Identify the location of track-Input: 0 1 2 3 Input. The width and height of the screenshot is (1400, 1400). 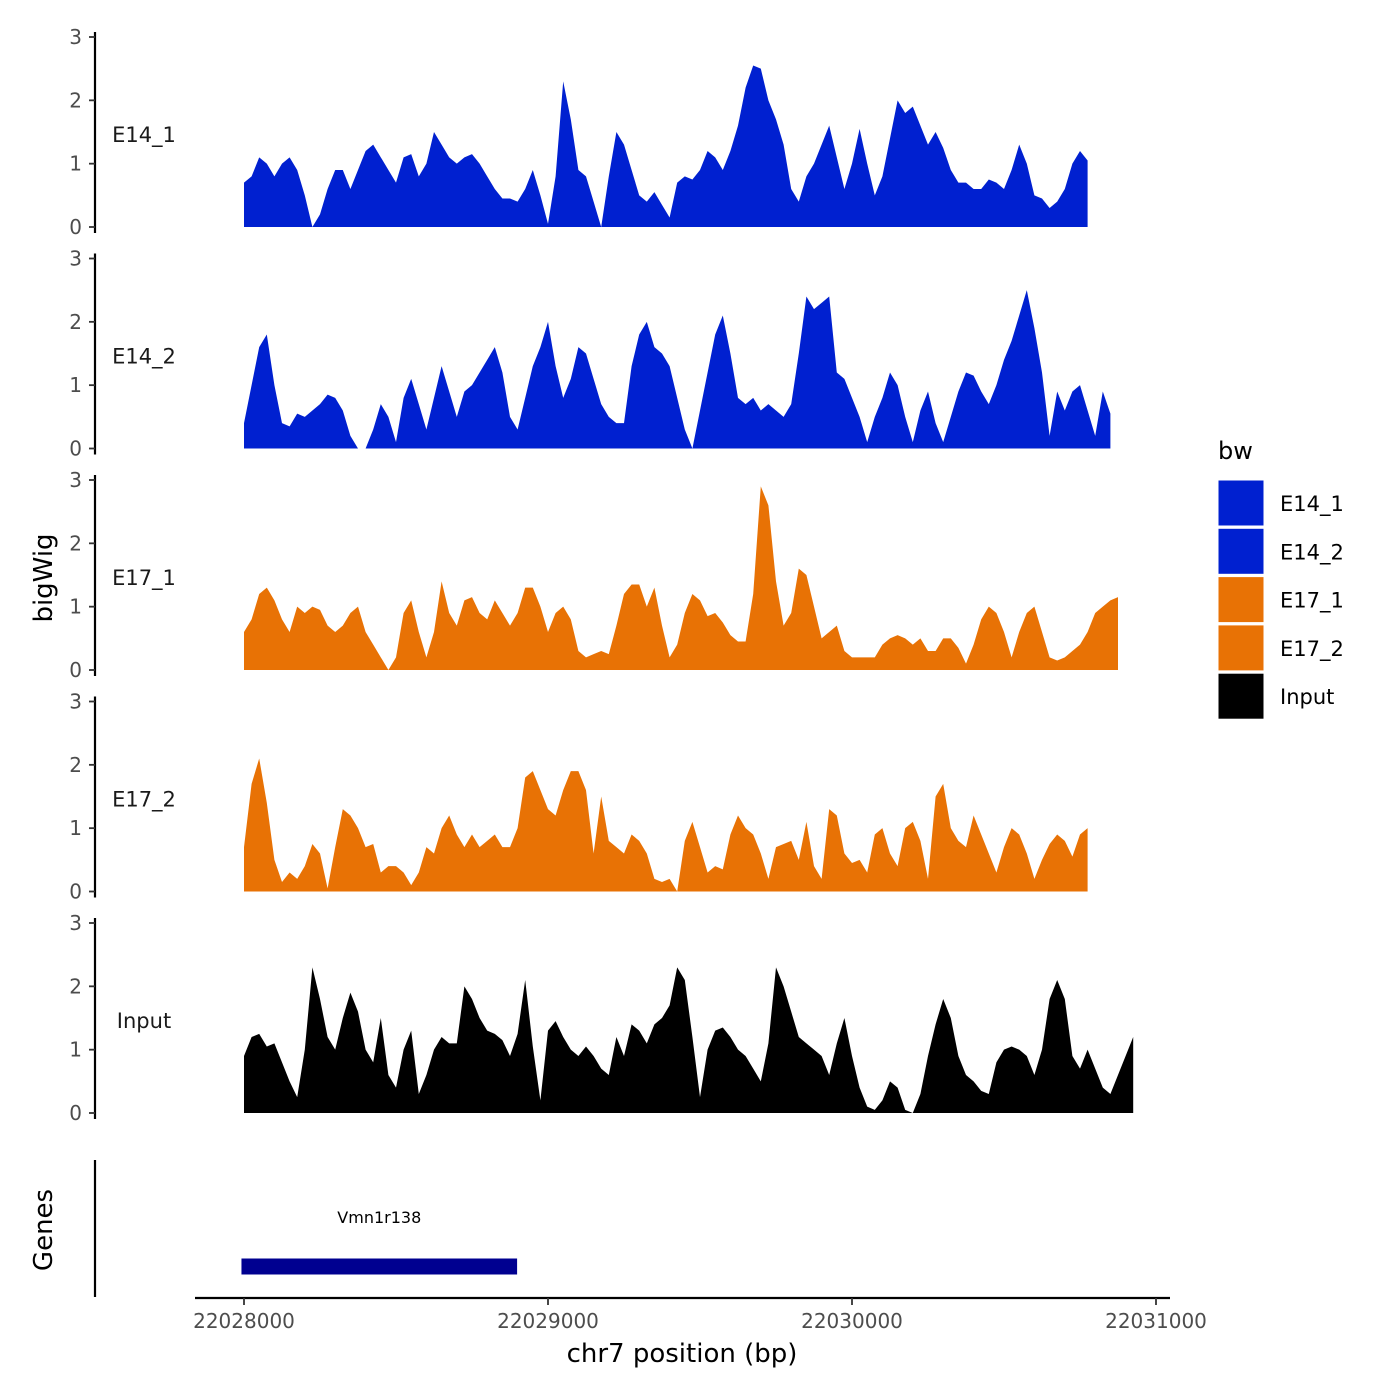
(601, 1018).